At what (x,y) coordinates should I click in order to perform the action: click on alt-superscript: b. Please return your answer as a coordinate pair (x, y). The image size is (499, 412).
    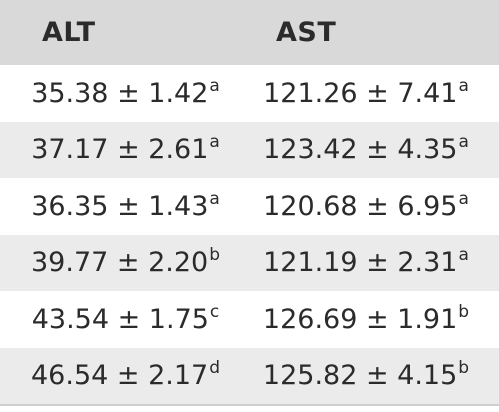
    Looking at the image, I should click on (214, 255).